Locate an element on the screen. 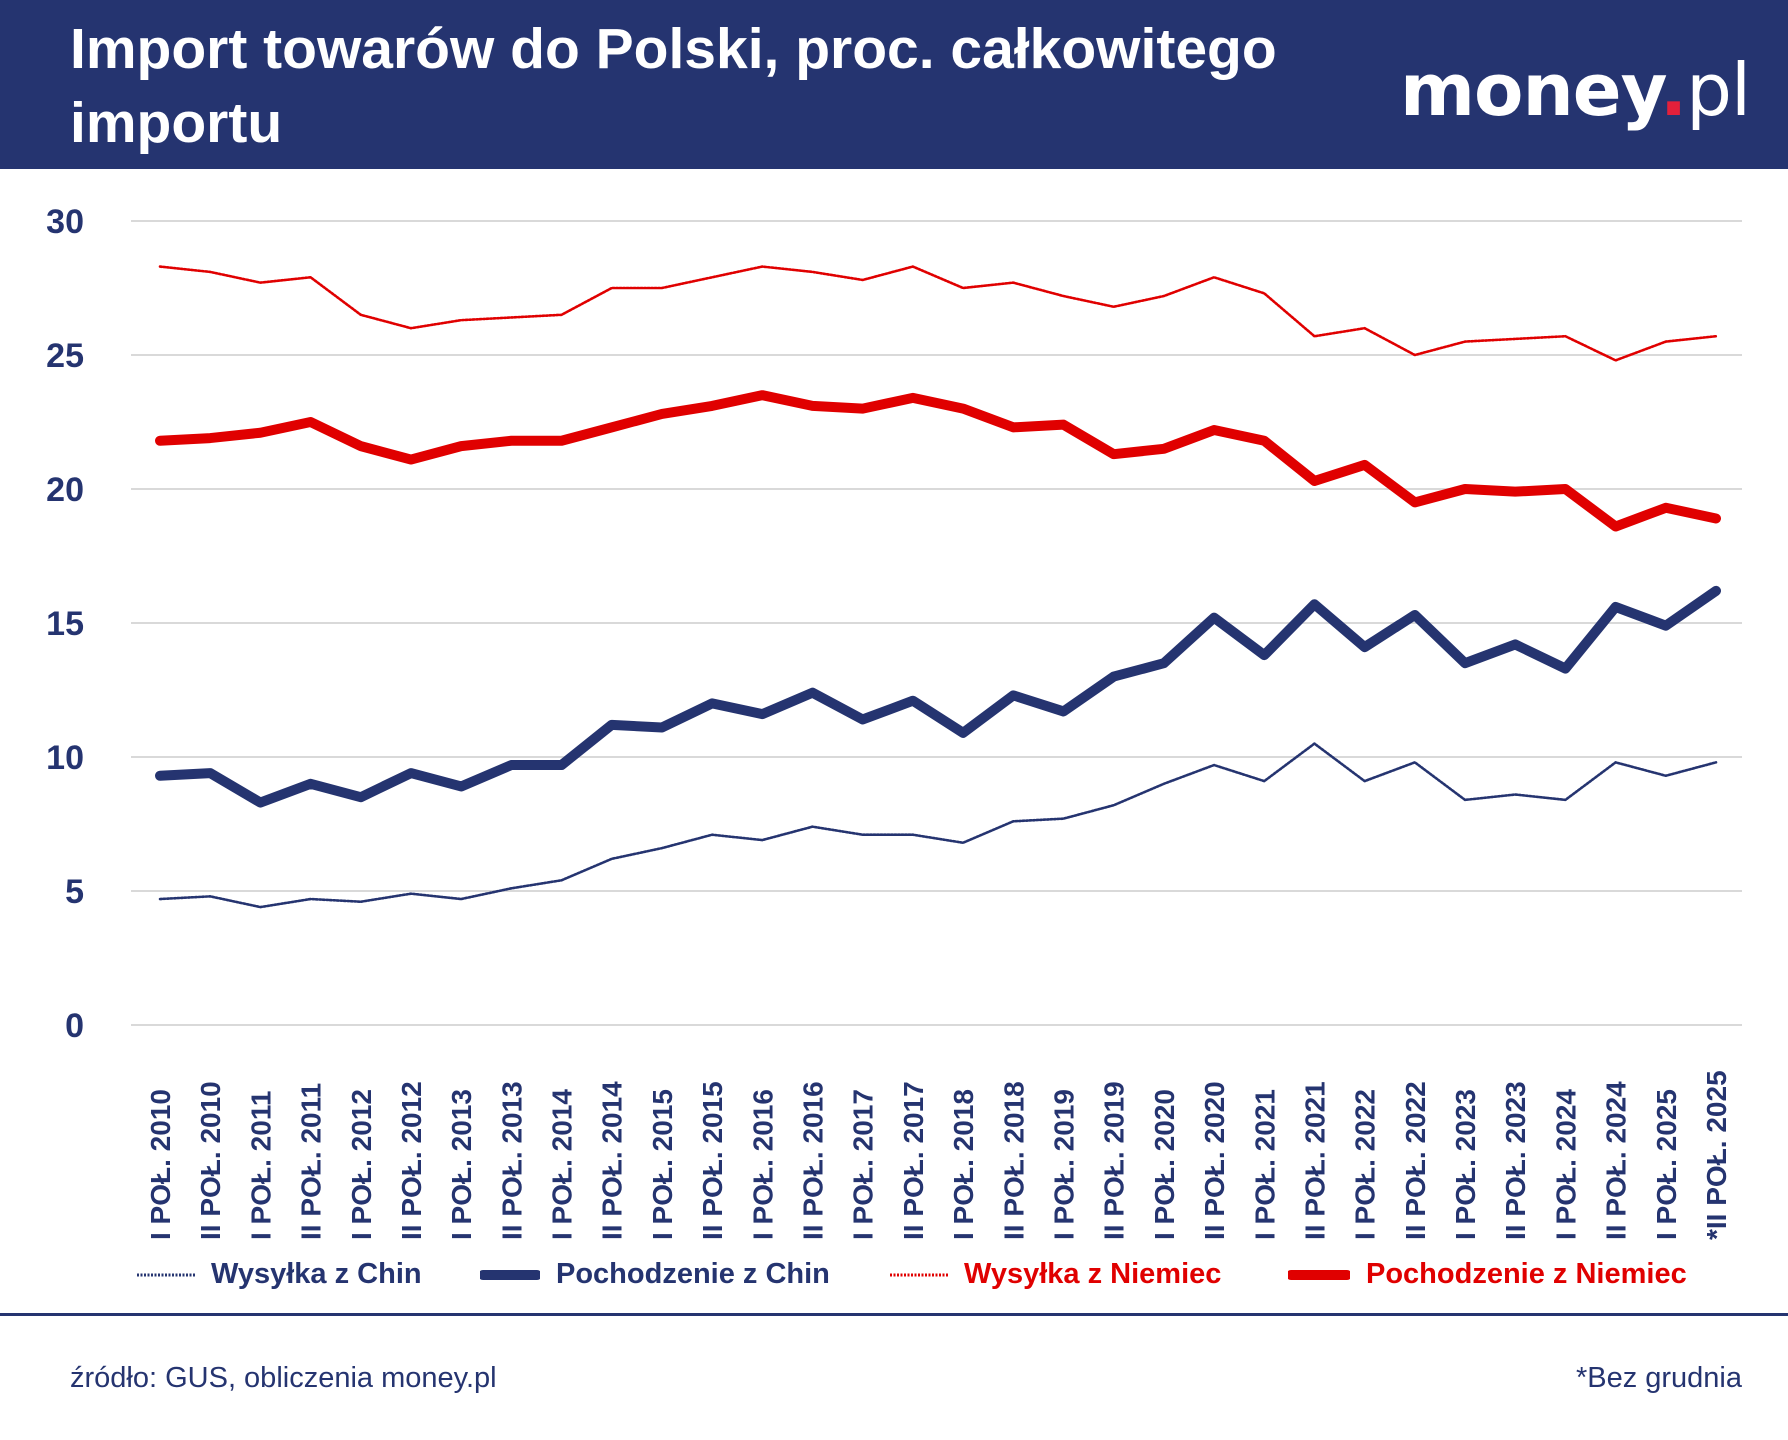 The height and width of the screenshot is (1440, 1788). x-tick-label: I POŁ. 2012 is located at coordinates (361, 1164).